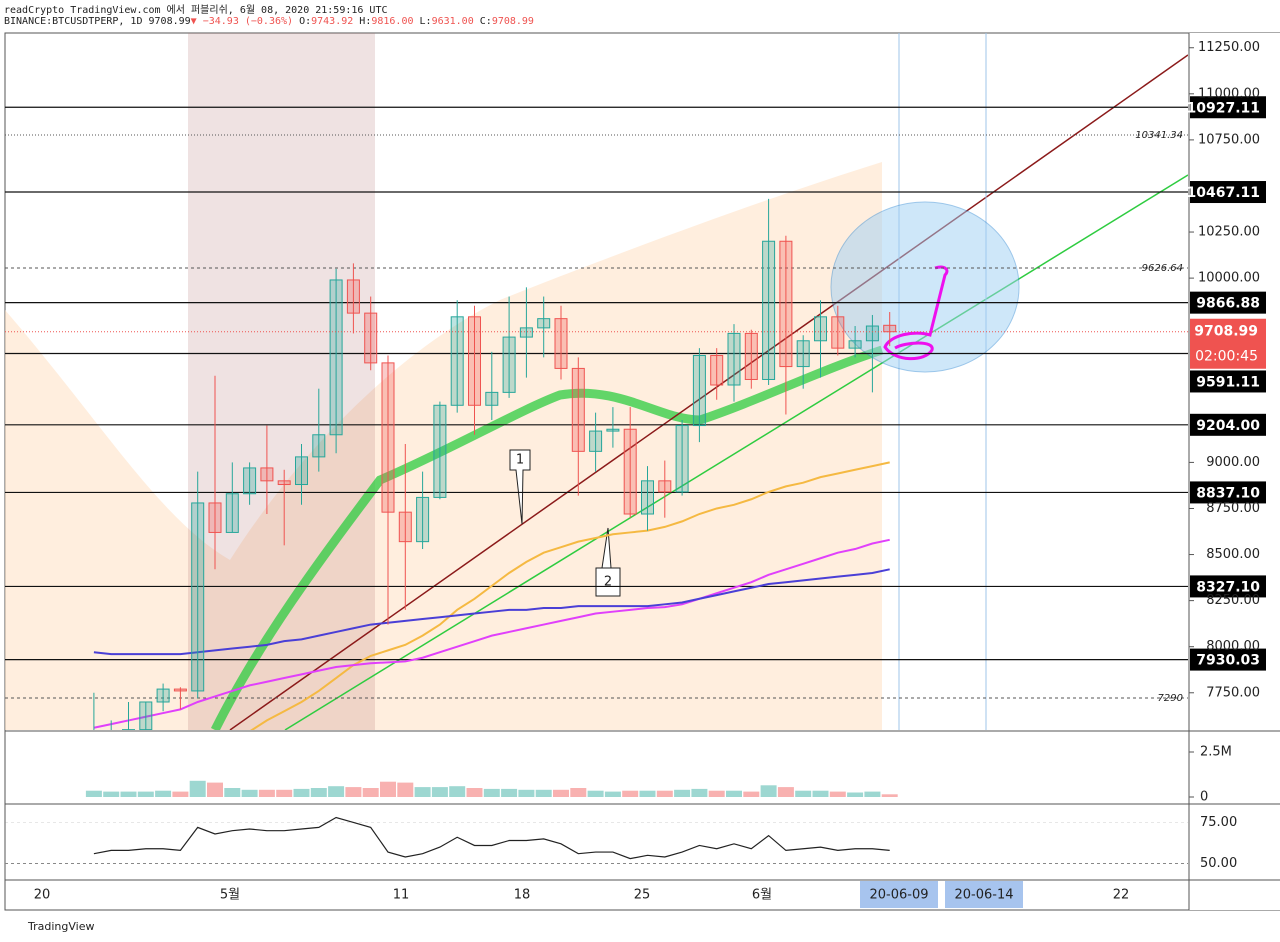 Image resolution: width=1280 pixels, height=942 pixels. Describe the element at coordinates (1229, 232) in the screenshot. I see `y-tick-label: 10250.00` at that location.